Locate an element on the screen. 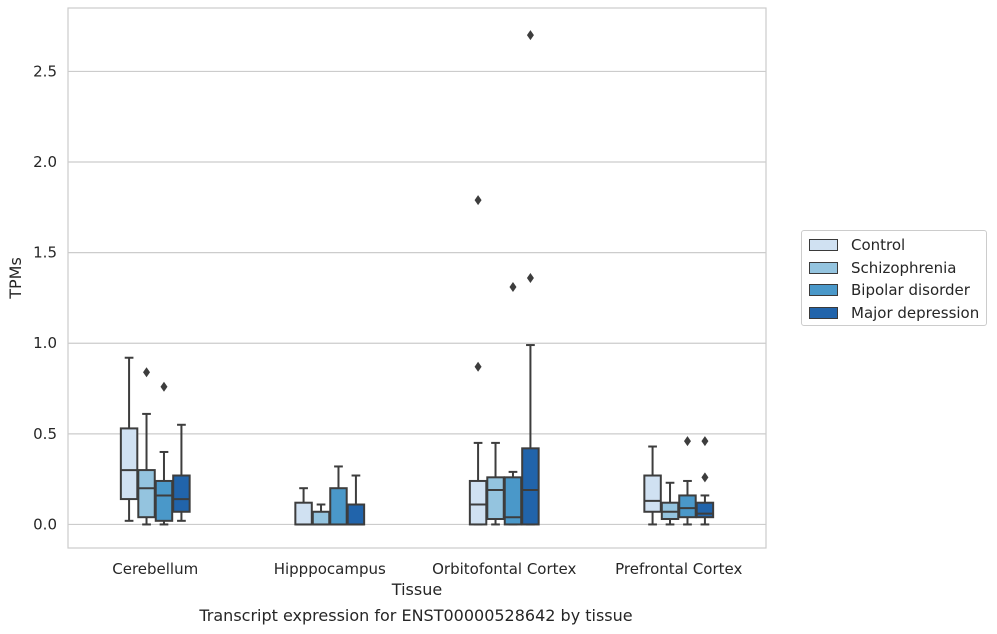 The height and width of the screenshot is (634, 997). y-tick-labels: 0.0 0.5 1.0 1.5 2.0 2.5 is located at coordinates (45, 297).